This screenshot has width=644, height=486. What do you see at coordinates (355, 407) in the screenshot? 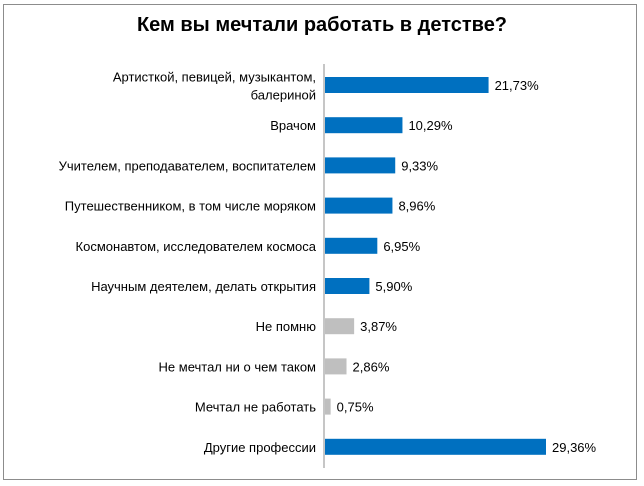
I see `data-label: 0,75%` at bounding box center [355, 407].